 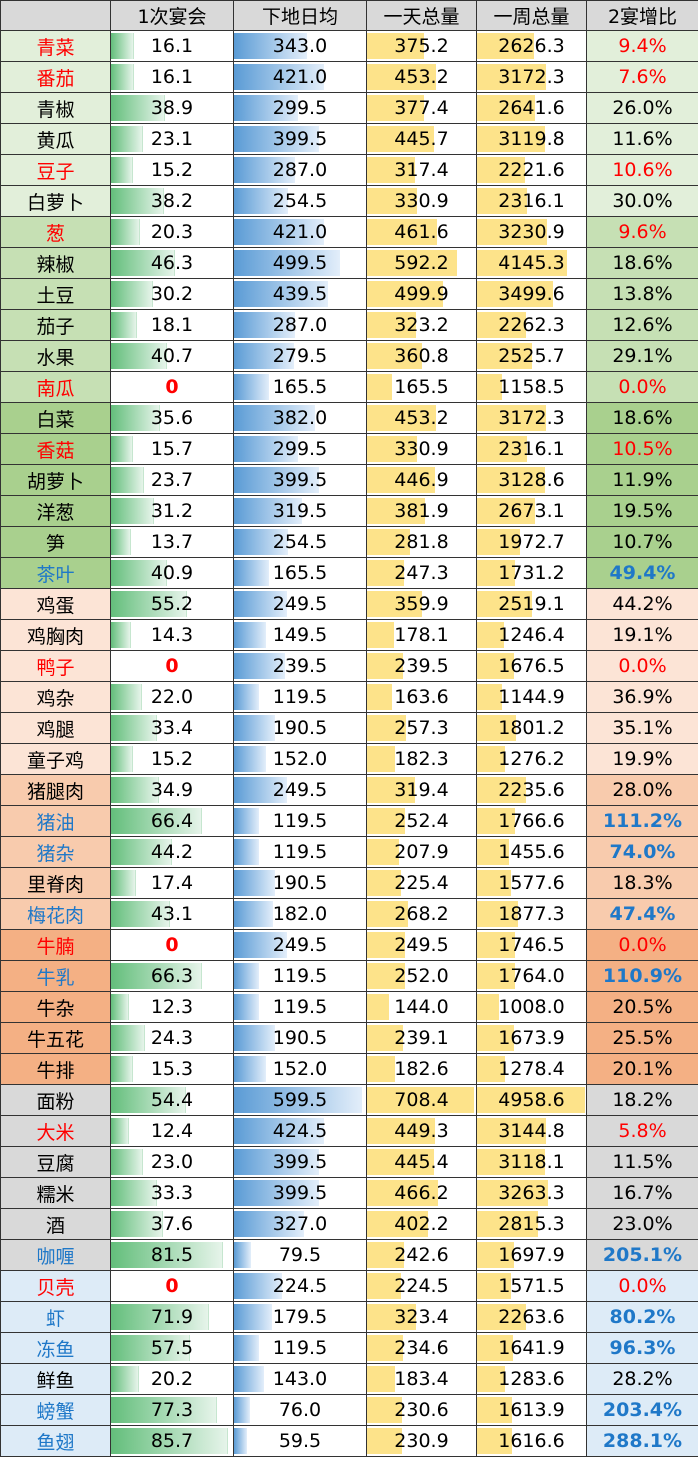 What do you see at coordinates (642, 697) in the screenshot?
I see `increase-cell: 36.9%` at bounding box center [642, 697].